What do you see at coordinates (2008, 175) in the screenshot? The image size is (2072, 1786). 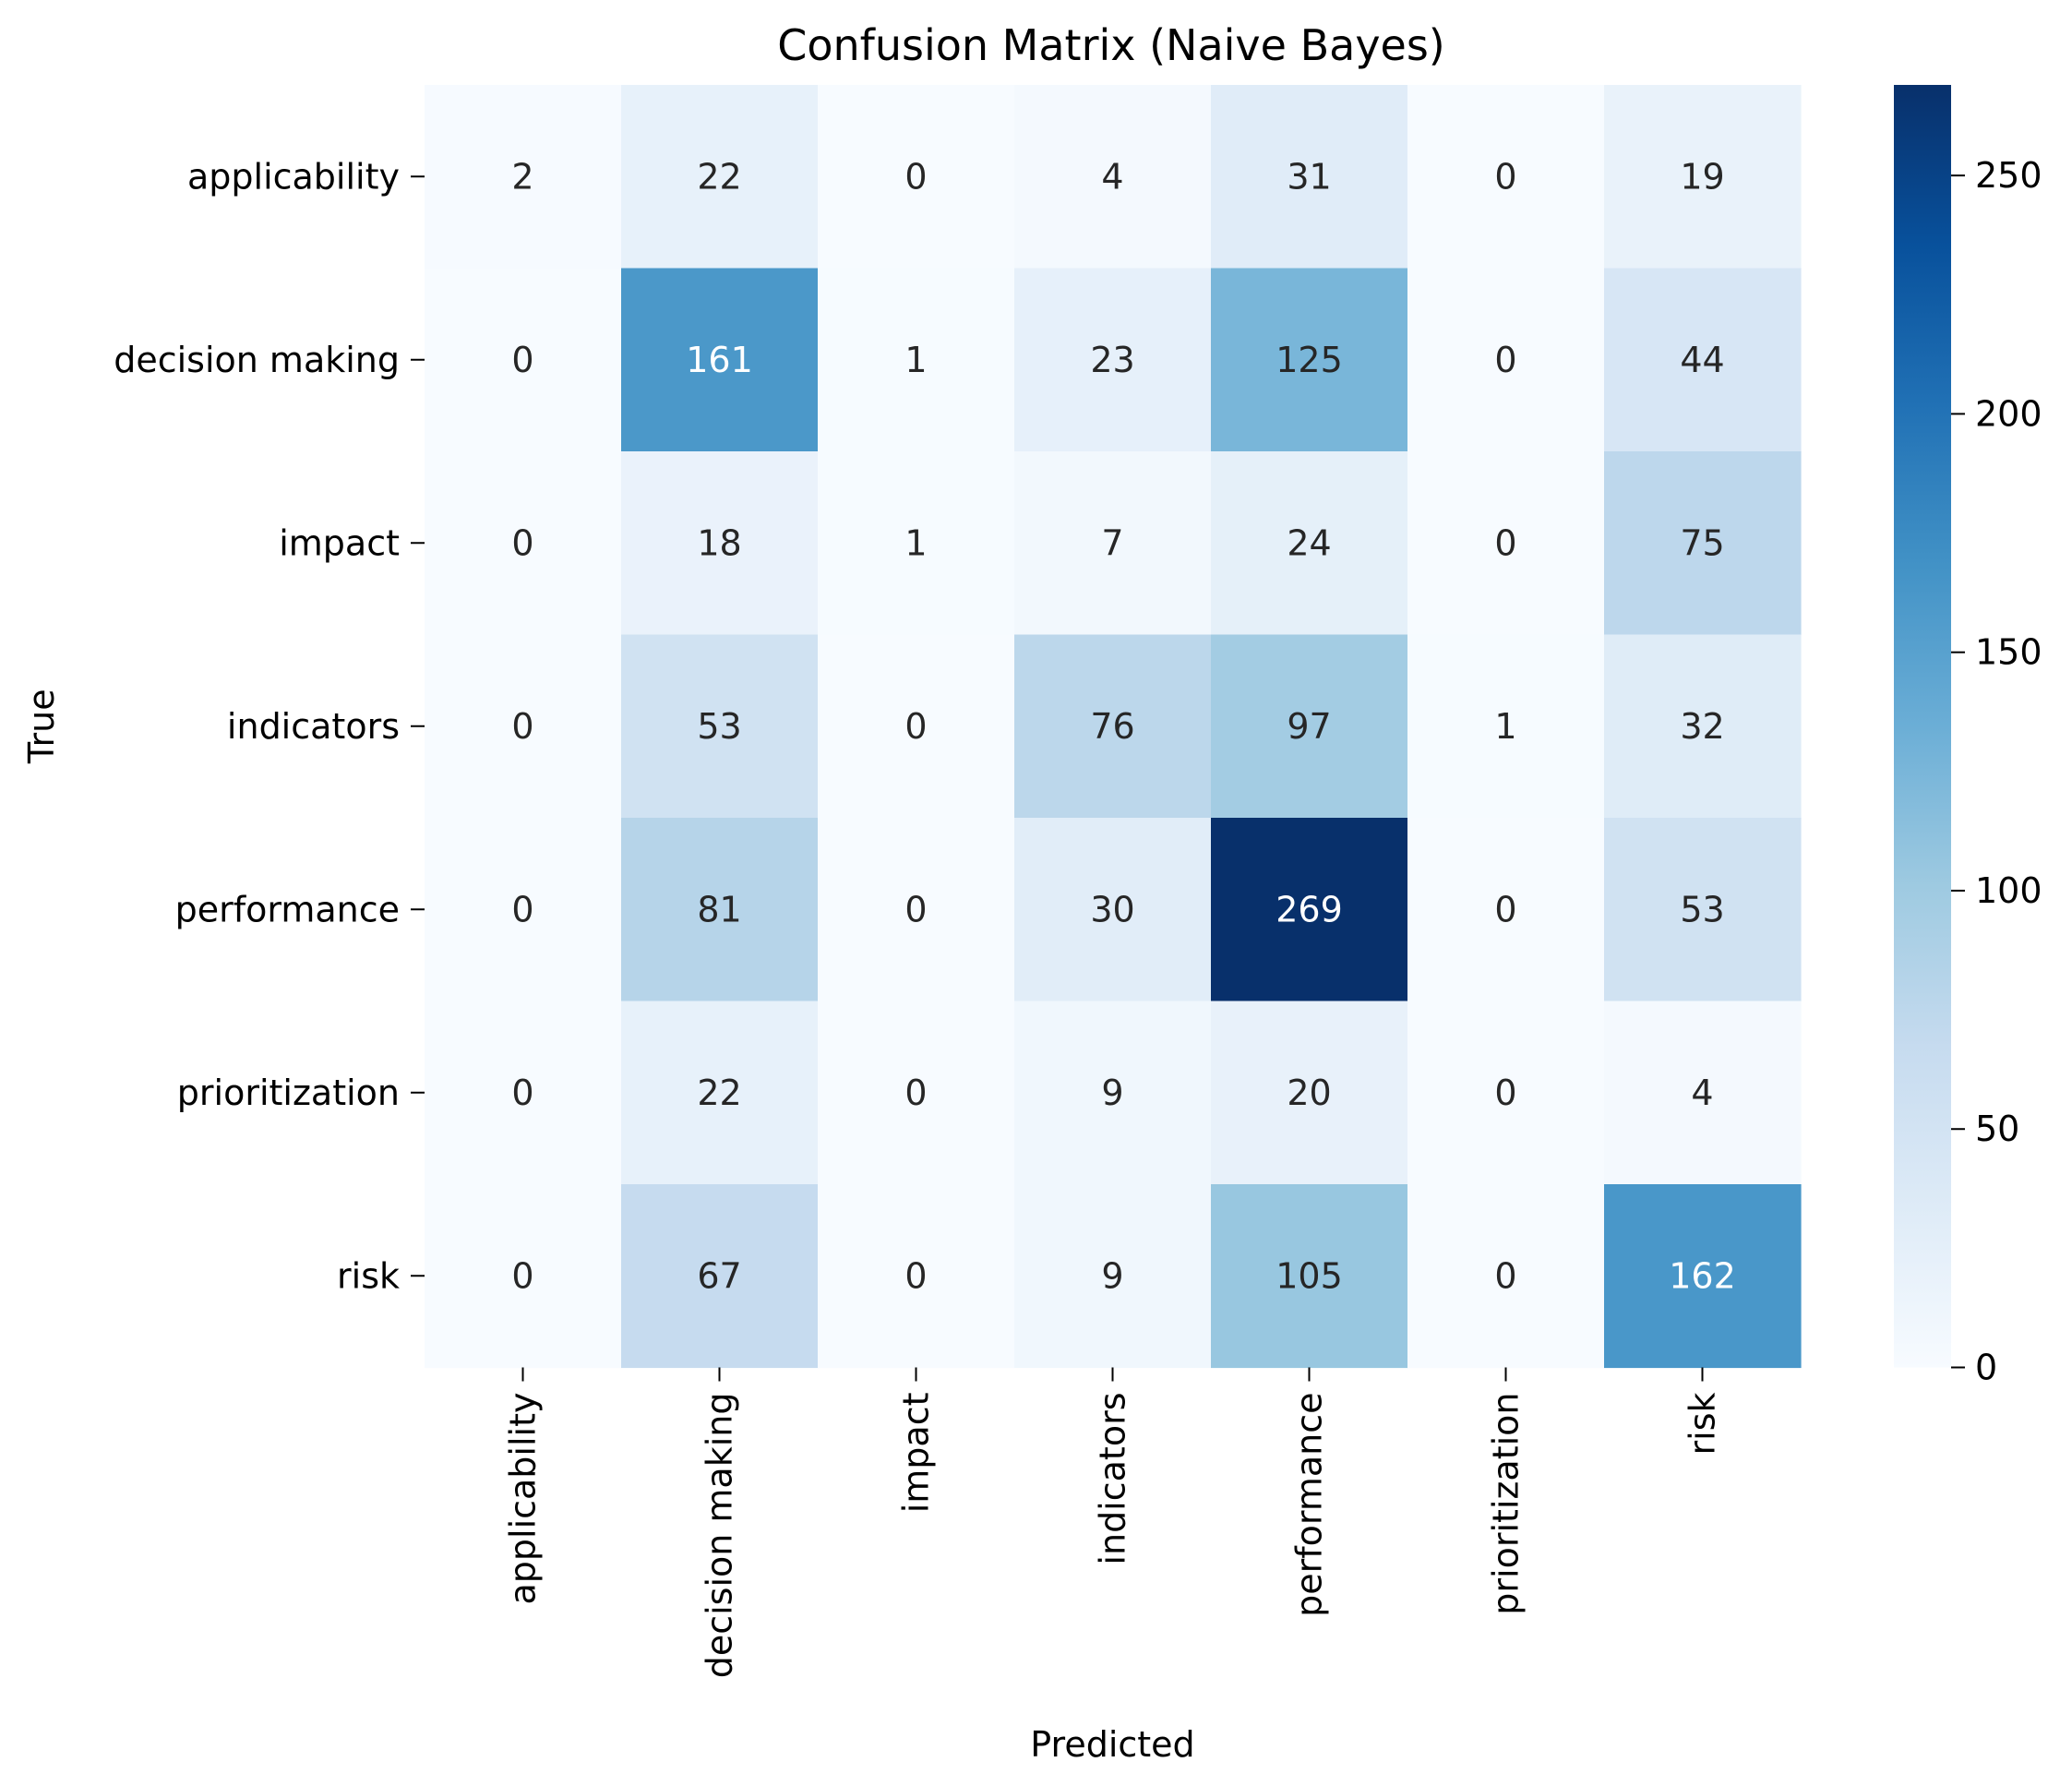 I see `colorbar-tick-label: 250` at bounding box center [2008, 175].